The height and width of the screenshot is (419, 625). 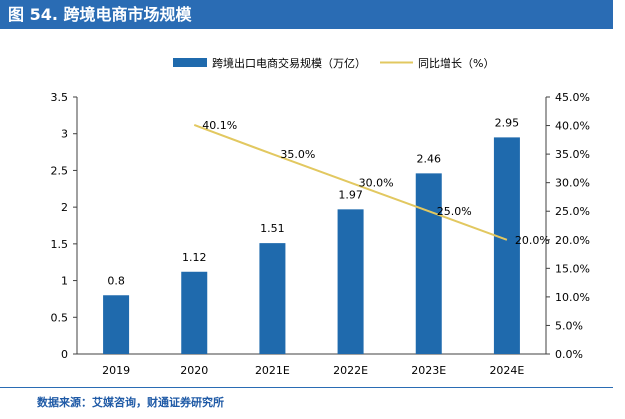 What do you see at coordinates (428, 370) in the screenshot?
I see `x-axis-tick-label: 2023E` at bounding box center [428, 370].